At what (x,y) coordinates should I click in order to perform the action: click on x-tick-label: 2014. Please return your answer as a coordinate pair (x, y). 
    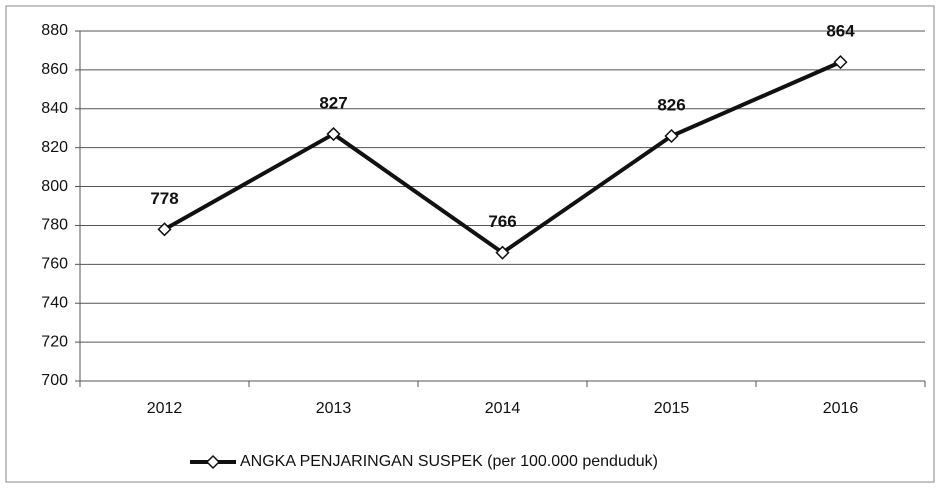
    Looking at the image, I should click on (503, 408).